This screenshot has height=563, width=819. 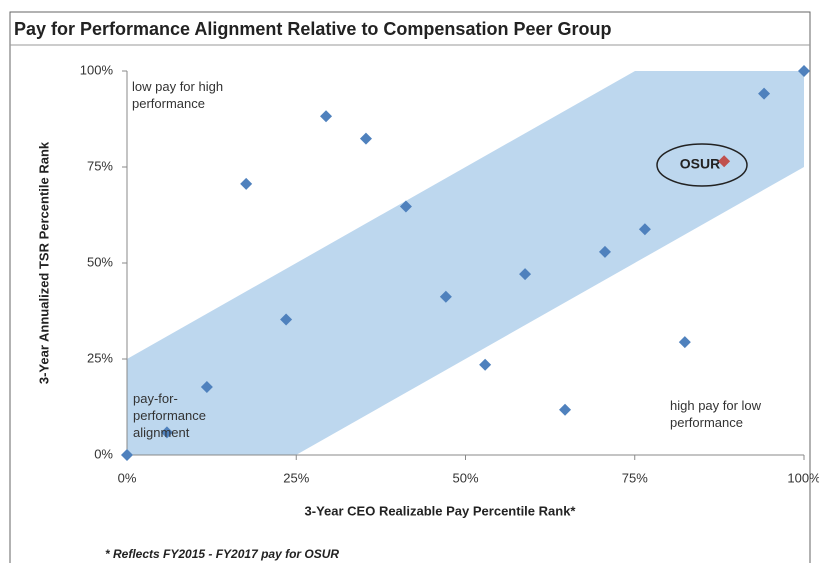 I want to click on x-tick-label: 100%, so click(x=803, y=477).